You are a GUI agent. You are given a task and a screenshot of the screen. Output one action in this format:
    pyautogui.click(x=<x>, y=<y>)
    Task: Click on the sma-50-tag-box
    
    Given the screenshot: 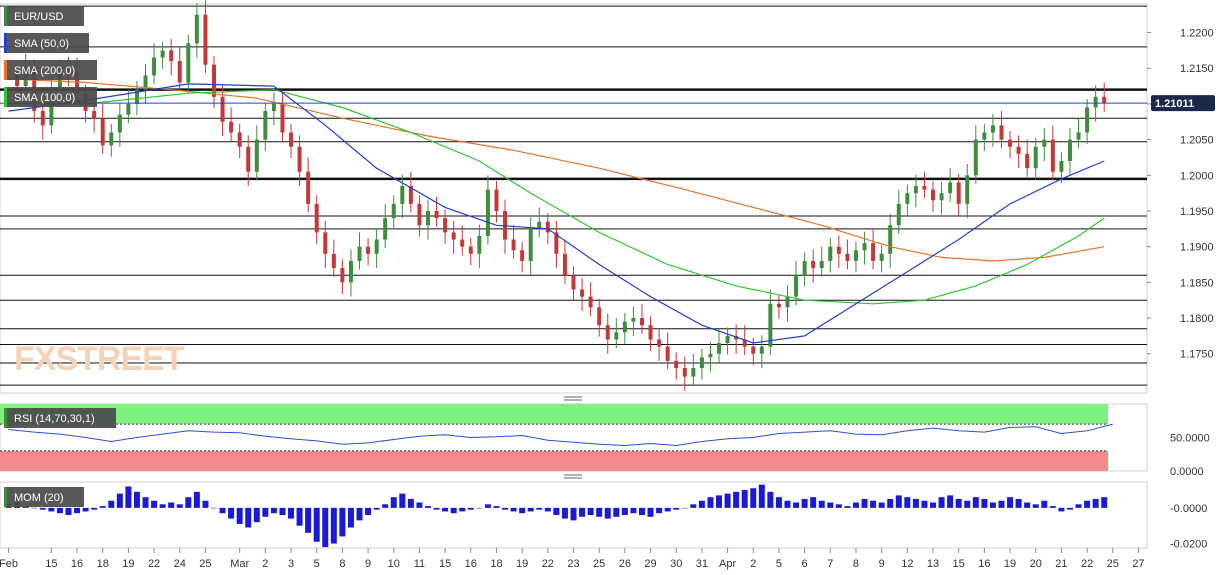 What is the action you would take?
    pyautogui.click(x=46, y=43)
    